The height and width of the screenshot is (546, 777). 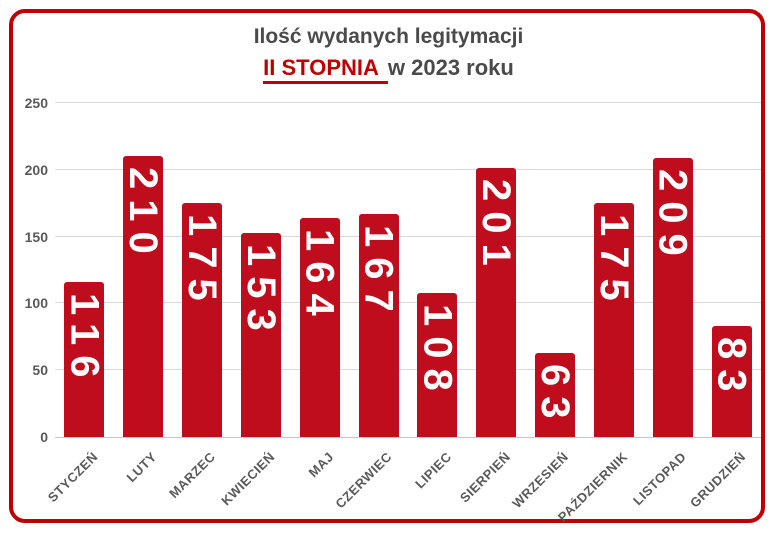 I want to click on bar-kwiecień: 153, so click(x=260, y=334).